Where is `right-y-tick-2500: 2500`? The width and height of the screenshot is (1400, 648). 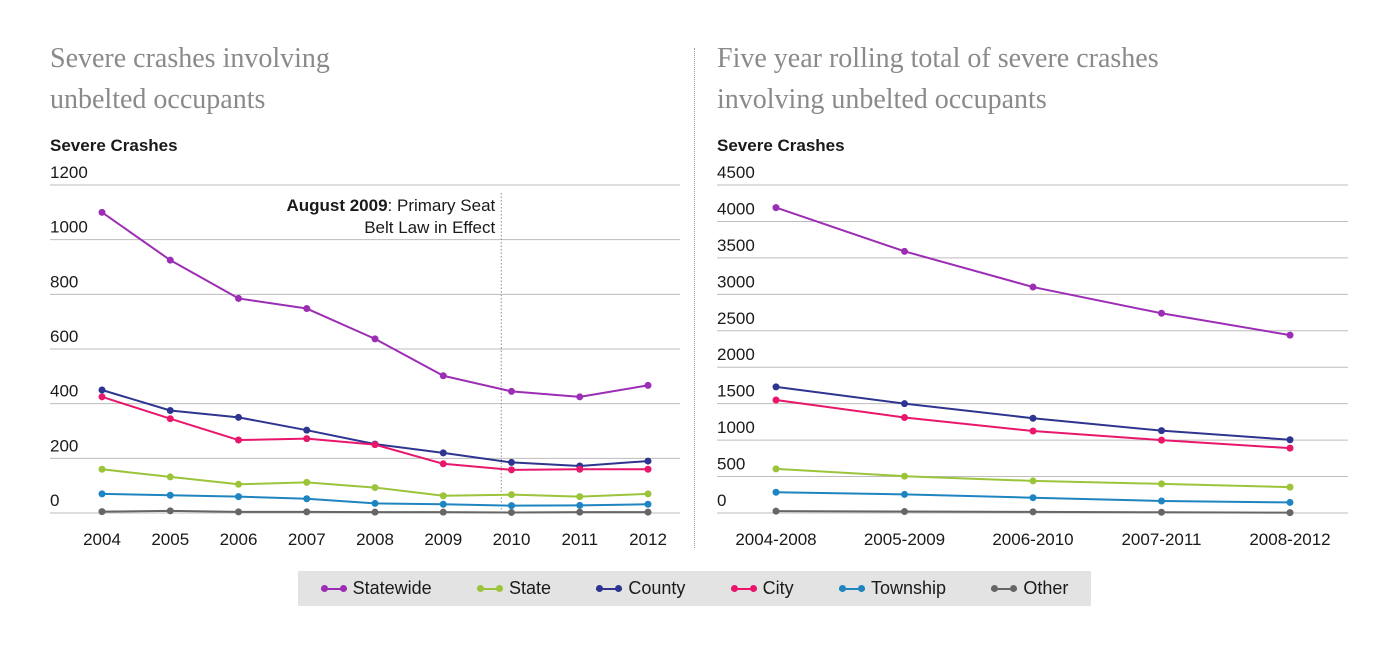
right-y-tick-2500: 2500 is located at coordinates (736, 318).